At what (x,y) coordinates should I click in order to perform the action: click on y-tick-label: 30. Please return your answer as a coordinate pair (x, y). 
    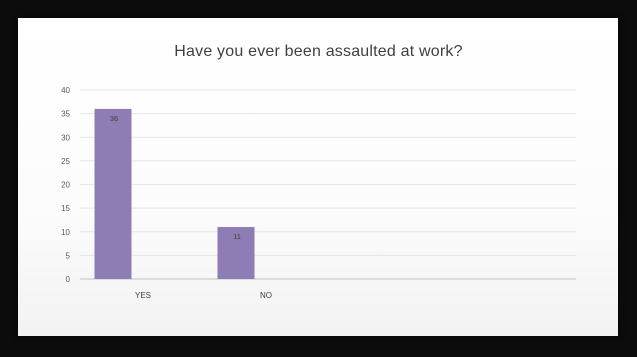
    Looking at the image, I should click on (65, 137).